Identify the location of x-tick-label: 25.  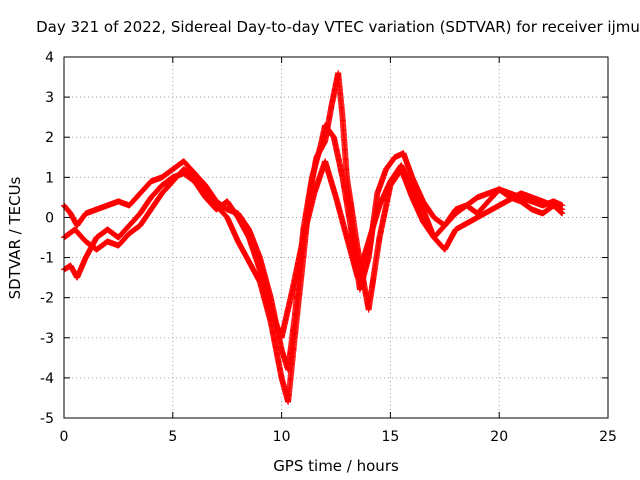
(608, 437).